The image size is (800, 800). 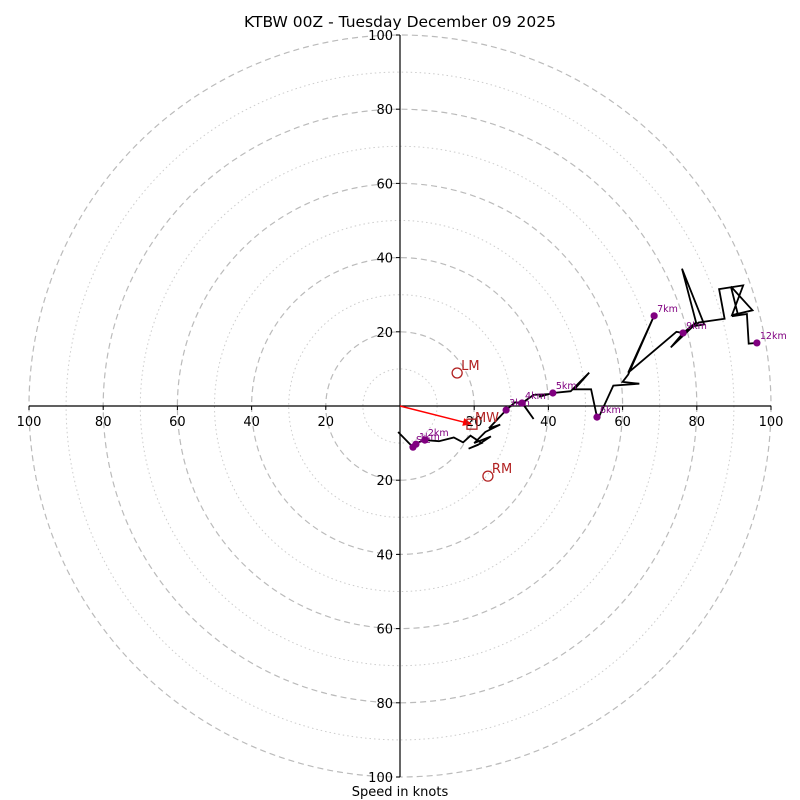 I want to click on storm-motion-markers: LM RM MW, so click(x=455, y=420).